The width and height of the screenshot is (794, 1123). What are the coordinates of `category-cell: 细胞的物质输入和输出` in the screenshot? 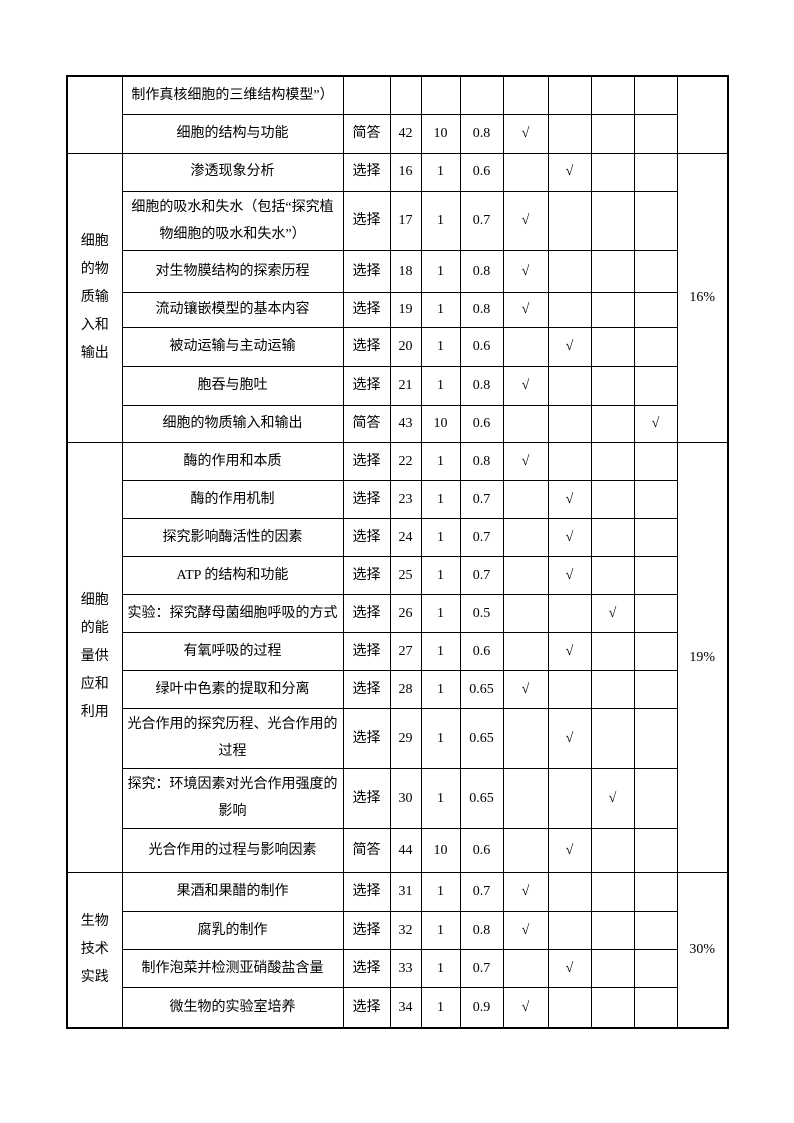 It's located at (94, 298).